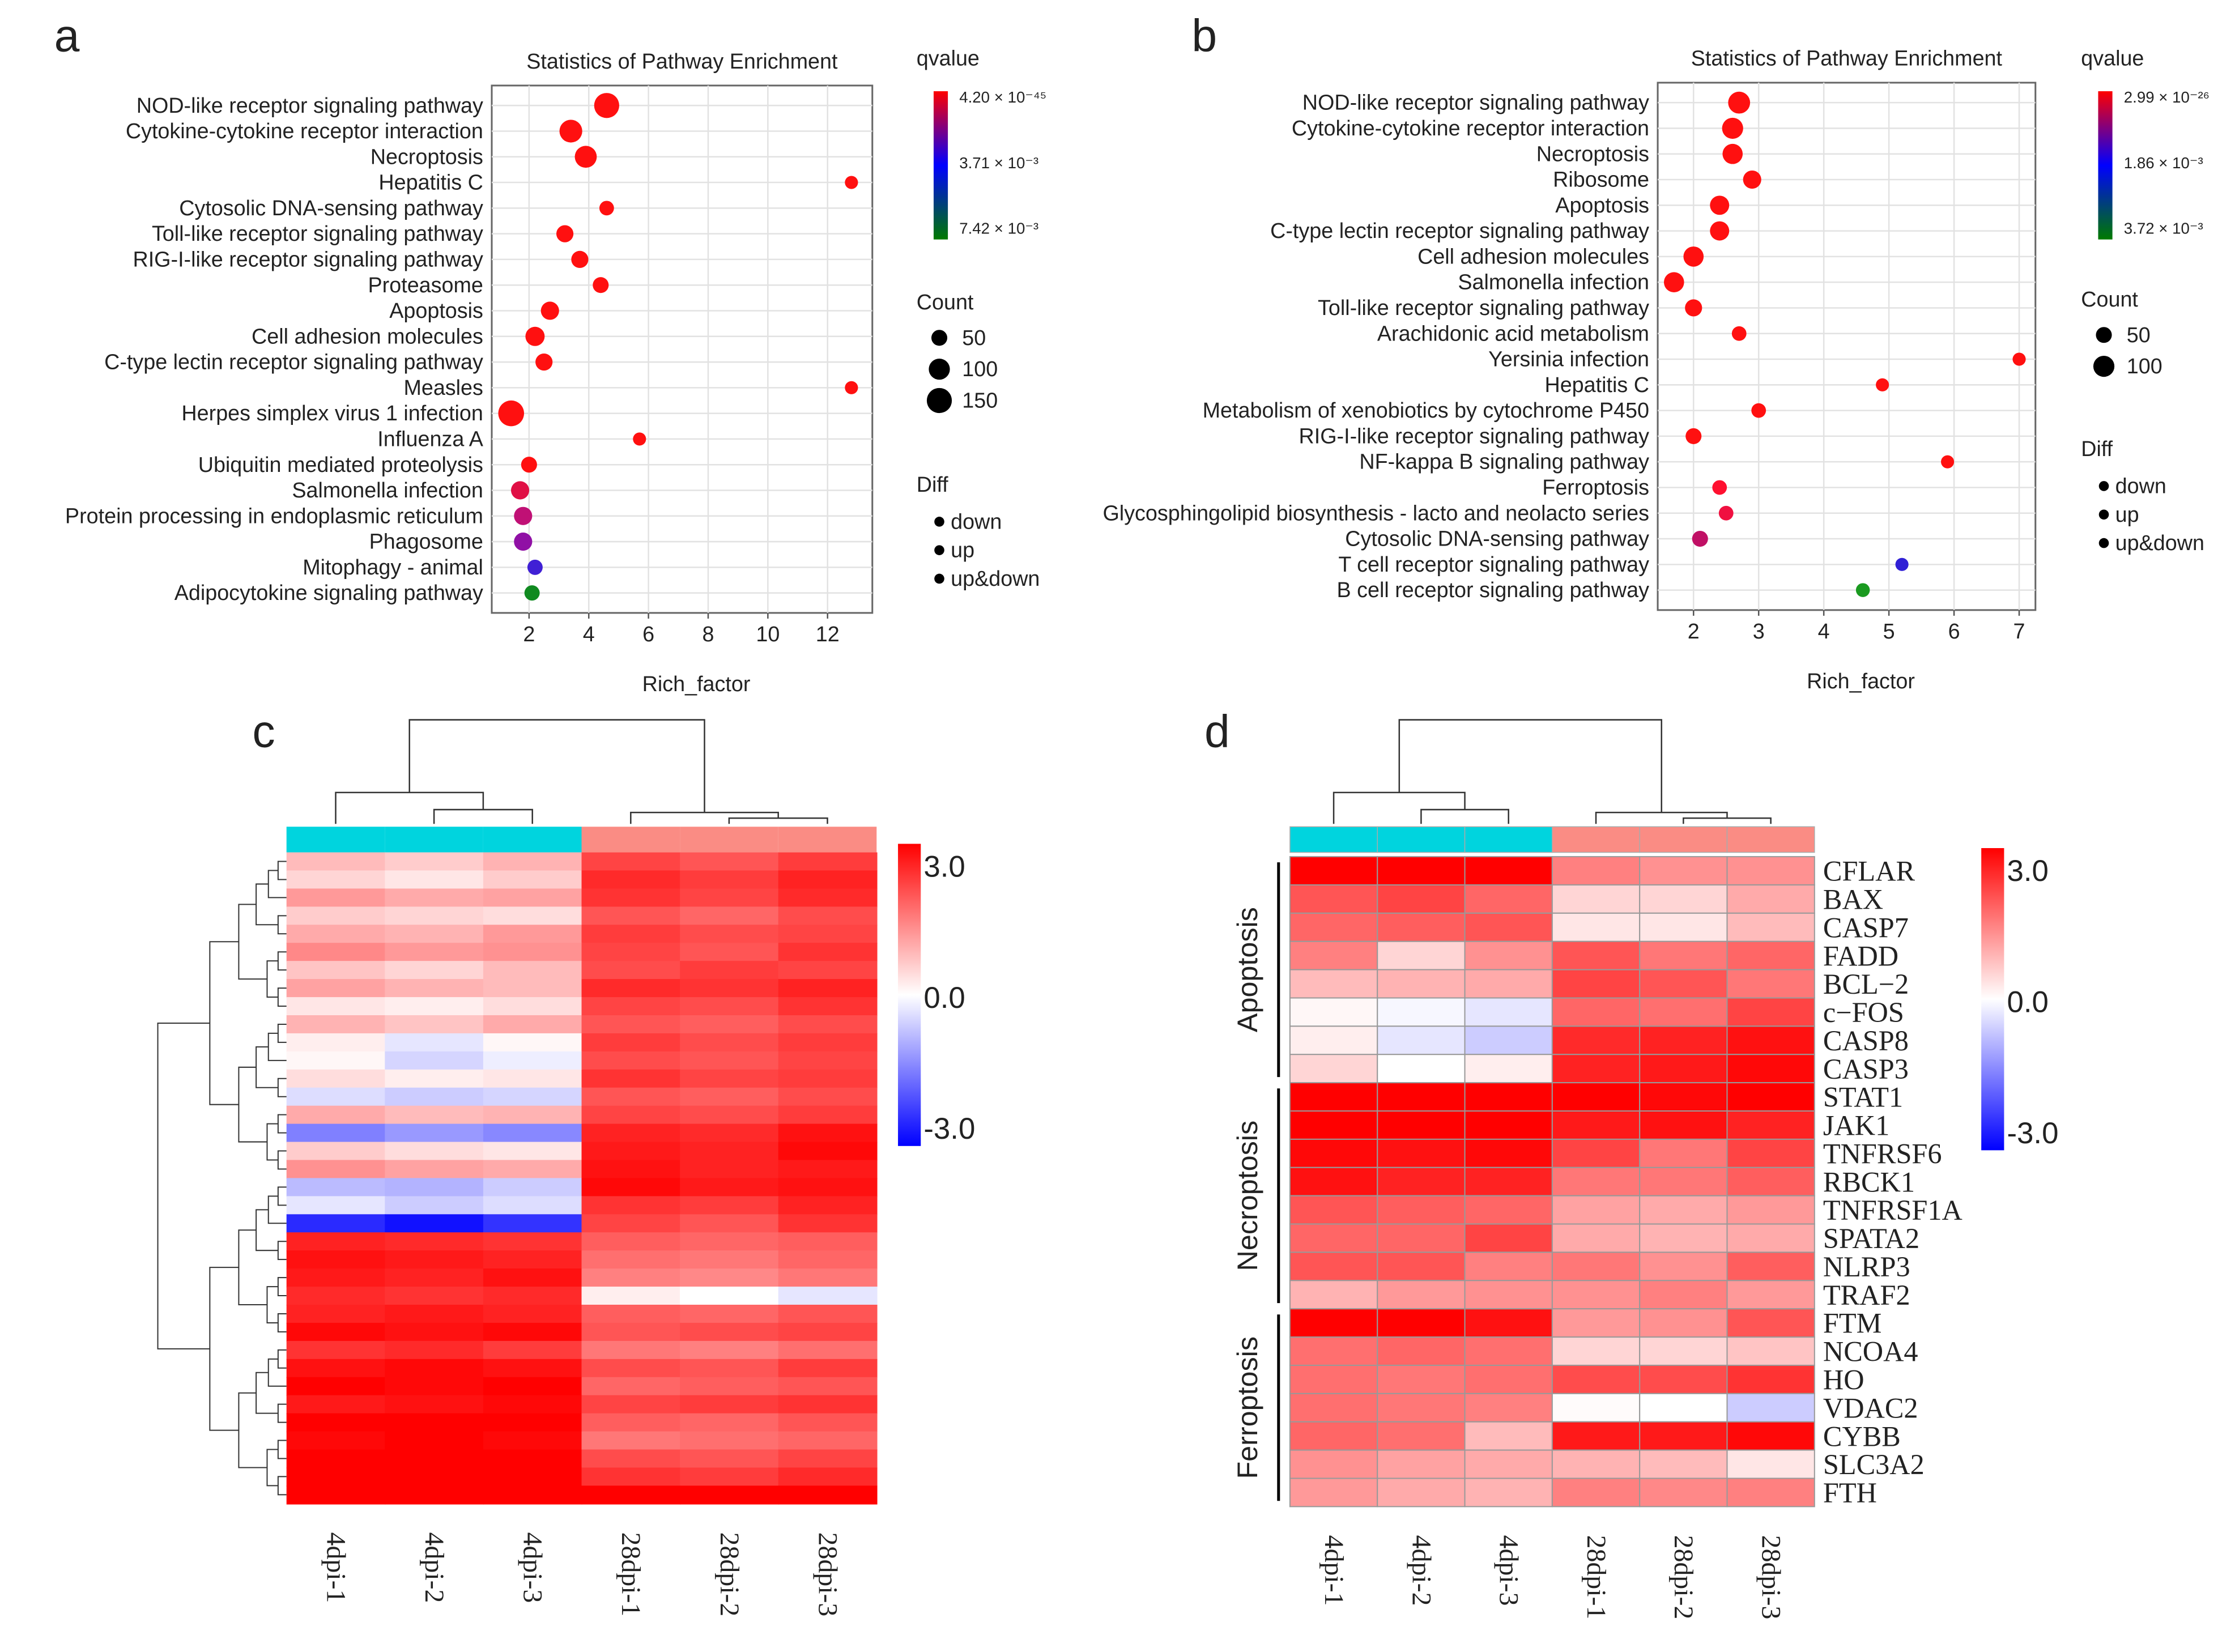 The image size is (2235, 1652). Describe the element at coordinates (980, 369) in the screenshot. I see `count-legend-label: 100` at that location.